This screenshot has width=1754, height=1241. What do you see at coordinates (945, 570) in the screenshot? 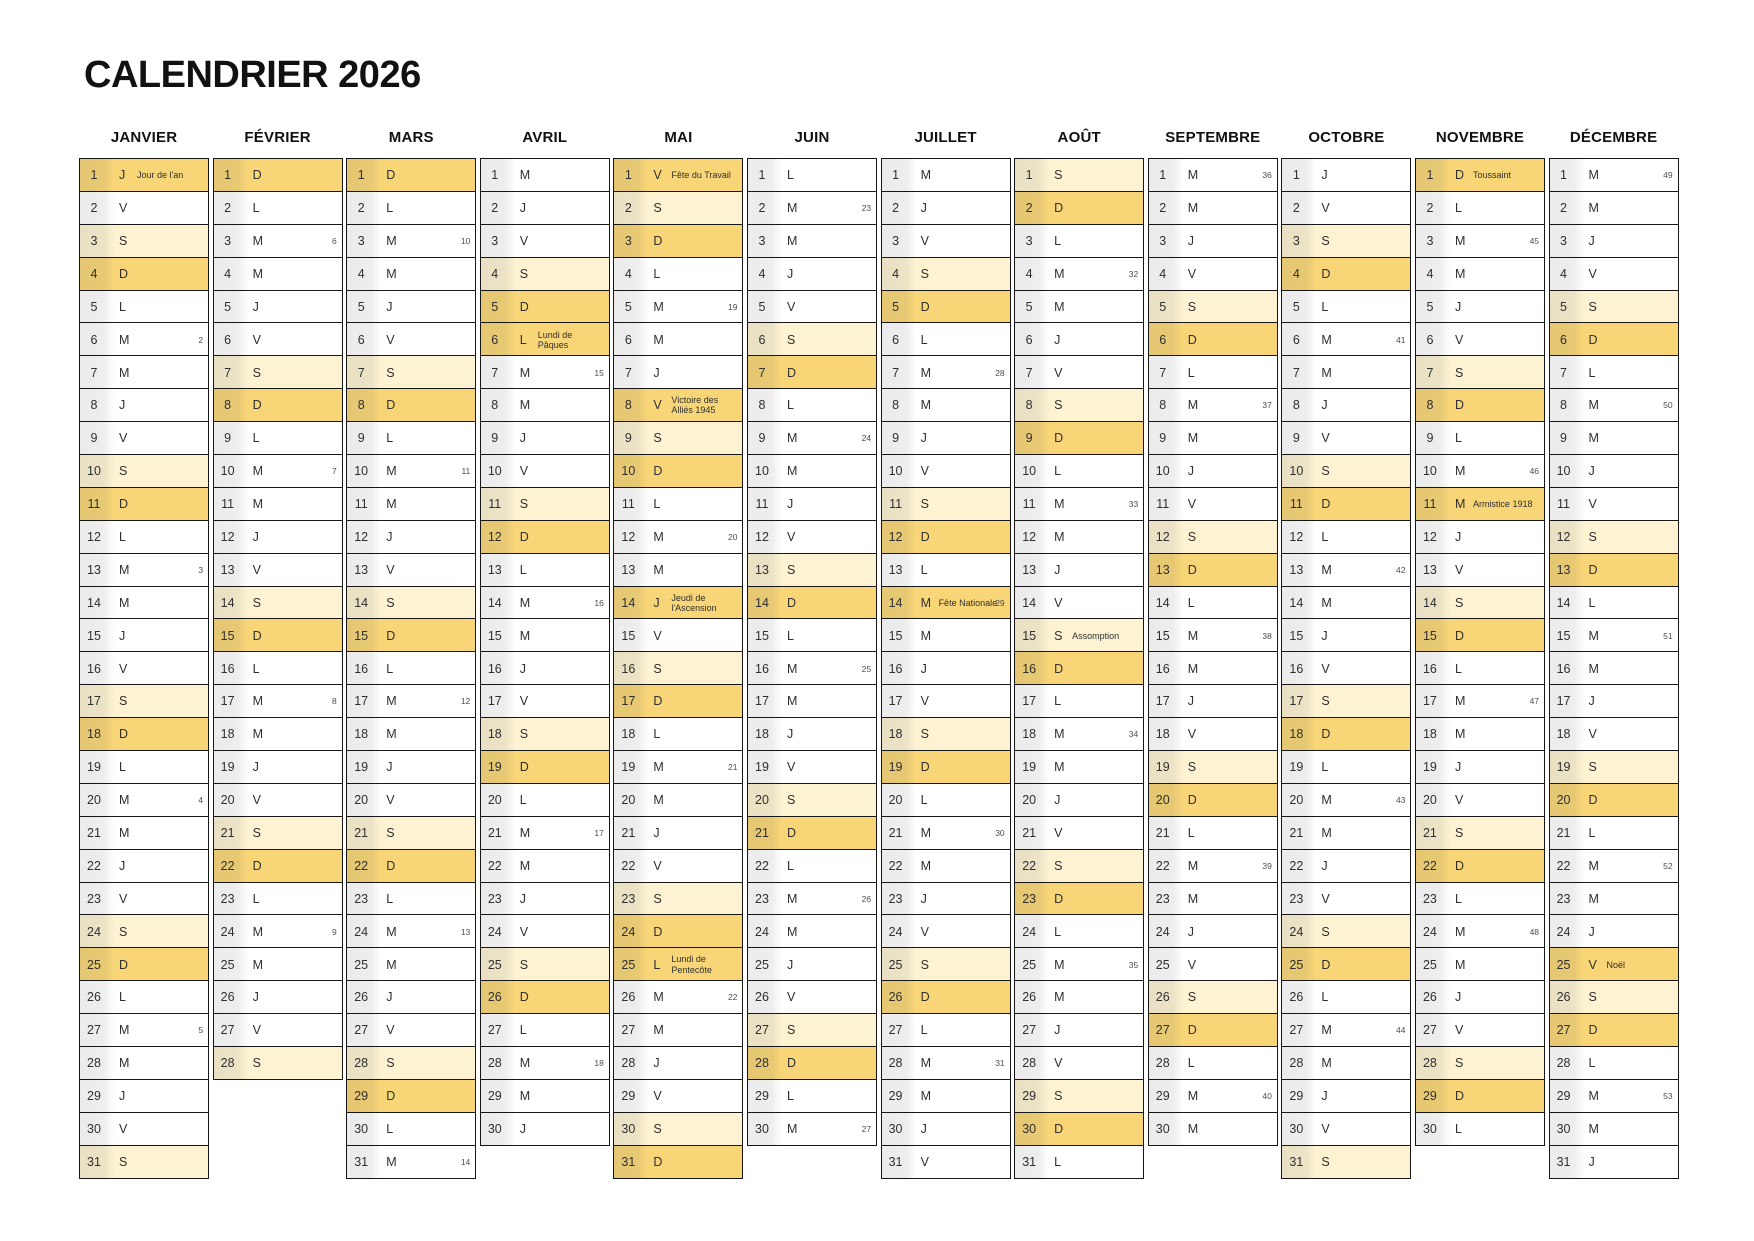
I see `day-cell: 13 L` at bounding box center [945, 570].